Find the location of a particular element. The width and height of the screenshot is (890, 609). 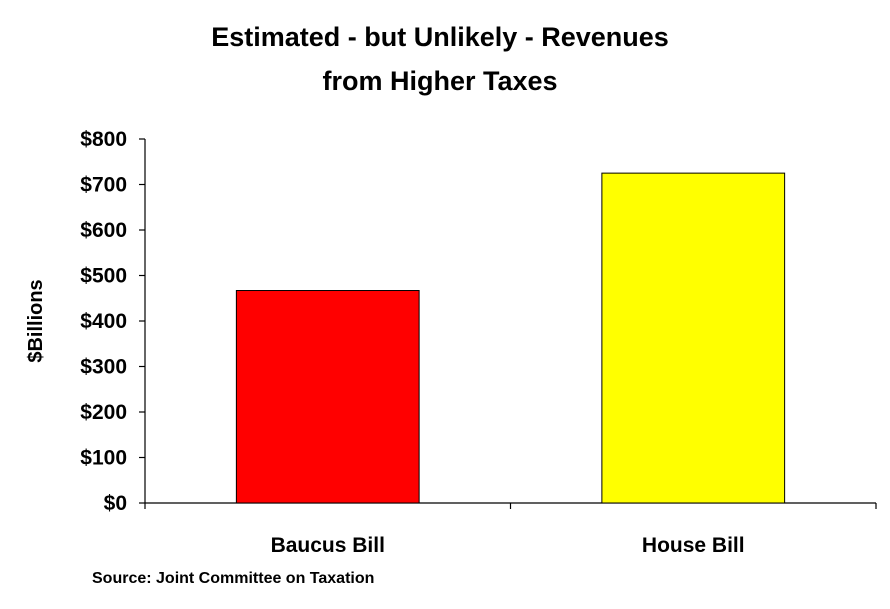

y-tick-label: $400 is located at coordinates (103, 321).